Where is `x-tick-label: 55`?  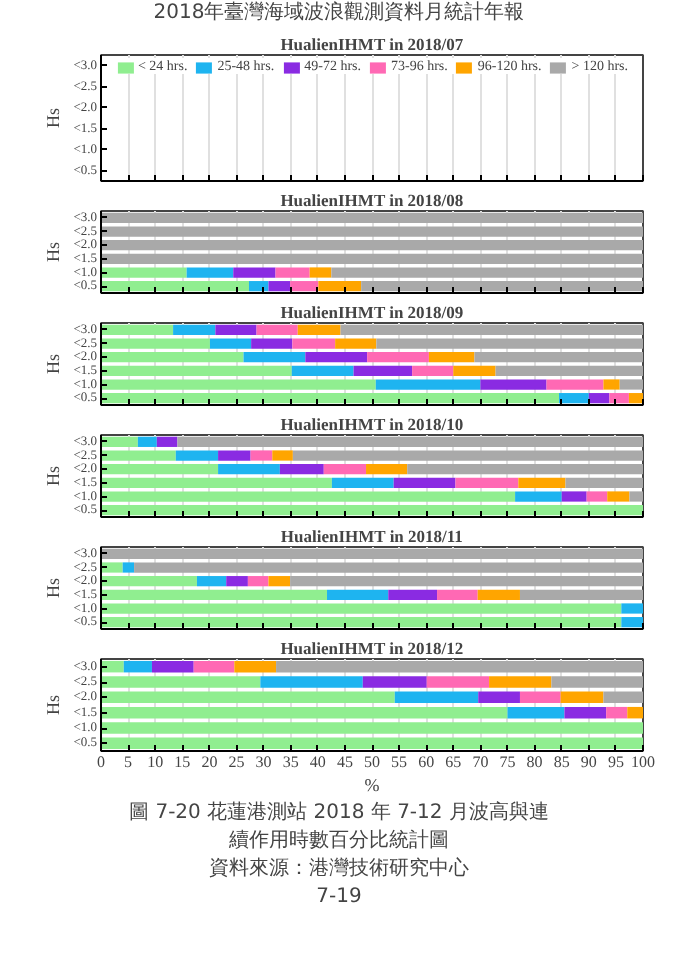
x-tick-label: 55 is located at coordinates (399, 762).